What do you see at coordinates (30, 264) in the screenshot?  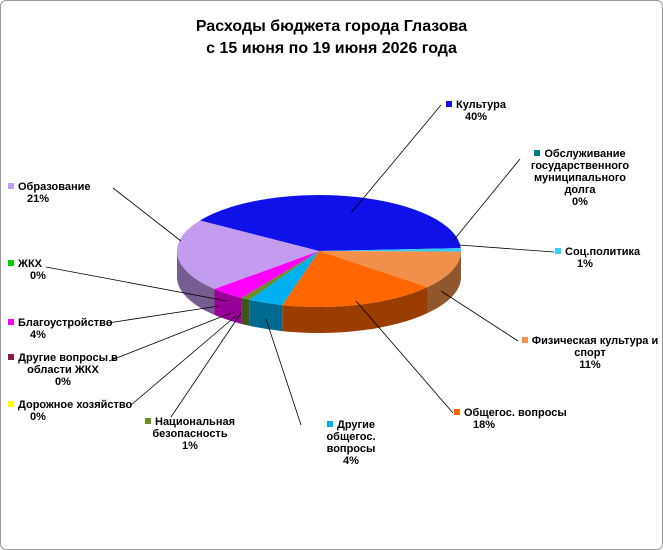 I see `category-label: ЖКХ` at bounding box center [30, 264].